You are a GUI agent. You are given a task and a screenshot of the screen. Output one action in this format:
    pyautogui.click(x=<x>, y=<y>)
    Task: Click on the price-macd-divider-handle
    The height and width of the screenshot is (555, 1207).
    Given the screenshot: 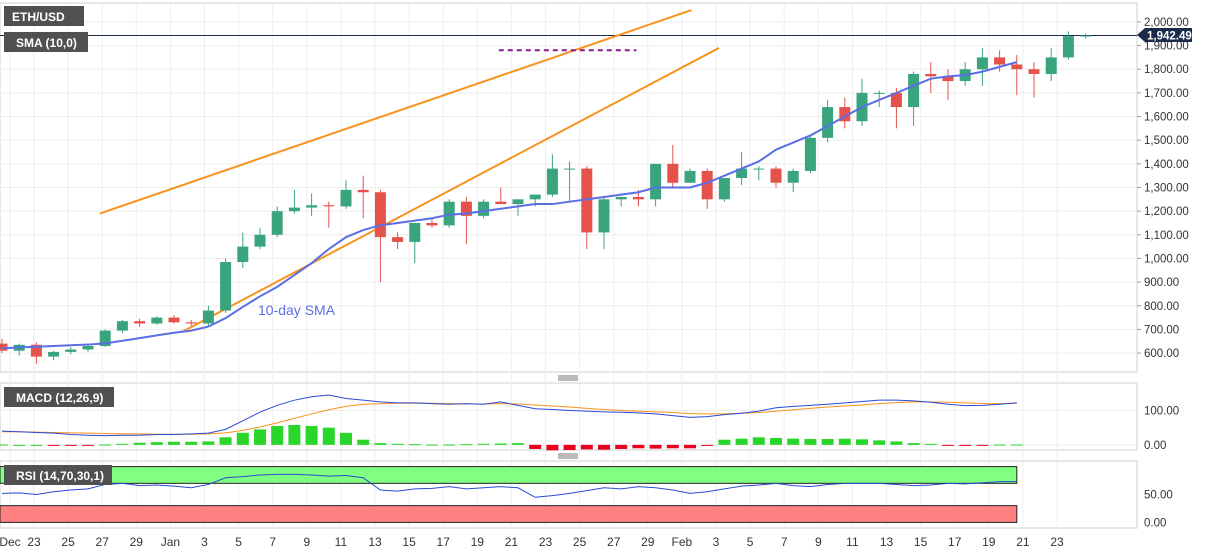 What is the action you would take?
    pyautogui.click(x=568, y=378)
    